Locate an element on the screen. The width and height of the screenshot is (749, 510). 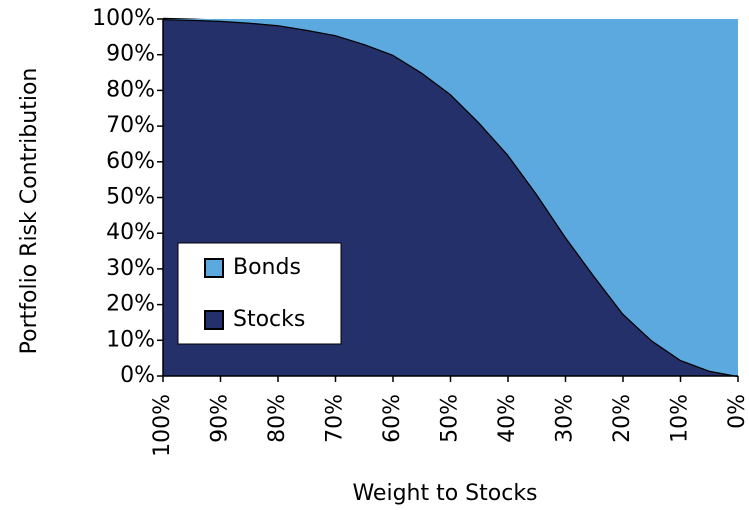
x-tick-label: 0% is located at coordinates (737, 411).